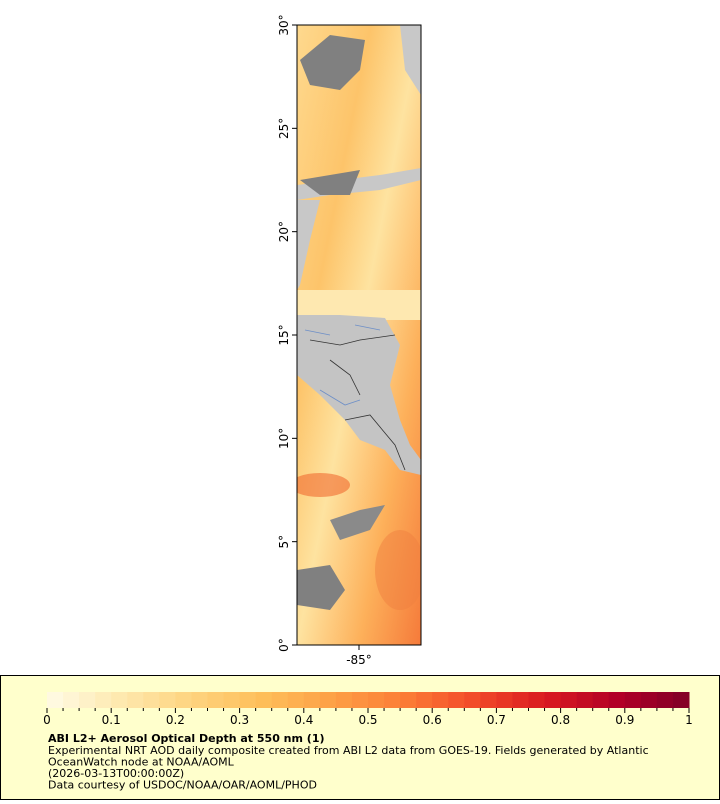 The width and height of the screenshot is (720, 804). Describe the element at coordinates (303, 720) in the screenshot. I see `colorbar-tick-label: 0.4` at that location.